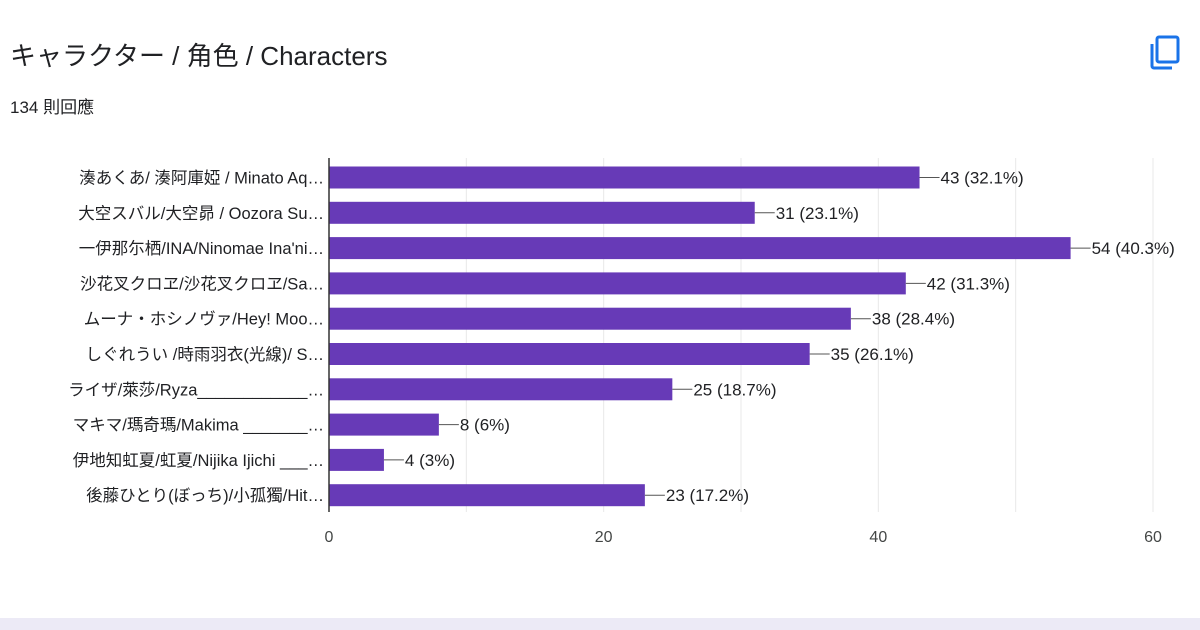 The width and height of the screenshot is (1200, 630). I want to click on copy-chart-button, so click(1165, 52).